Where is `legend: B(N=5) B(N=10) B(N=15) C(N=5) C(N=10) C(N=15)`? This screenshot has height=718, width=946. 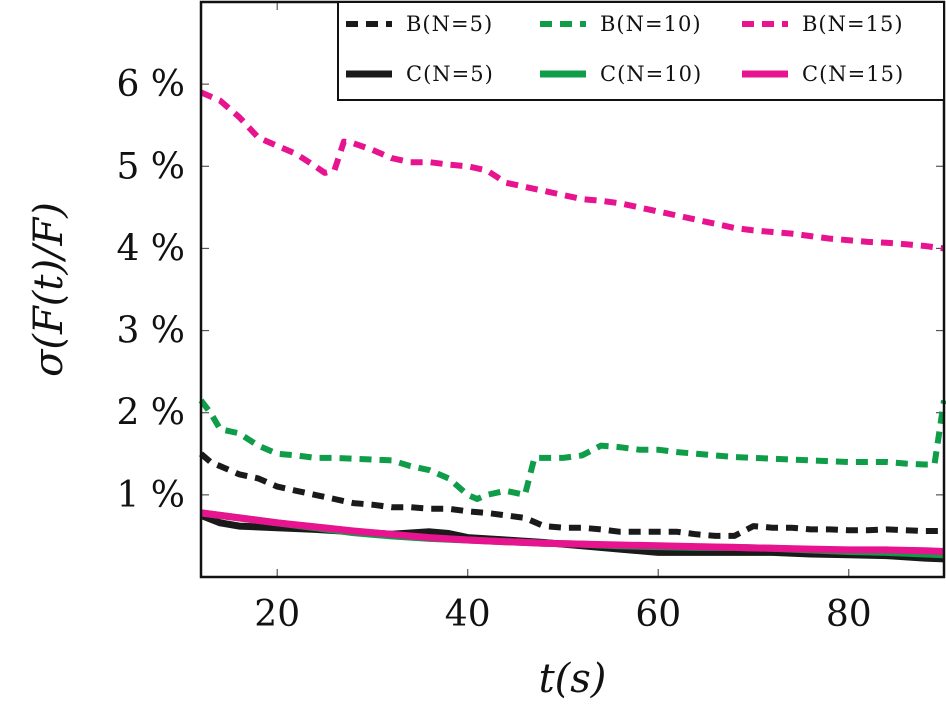
legend: B(N=5) B(N=10) B(N=15) C(N=5) C(N=10) C(N=15) is located at coordinates (641, 51).